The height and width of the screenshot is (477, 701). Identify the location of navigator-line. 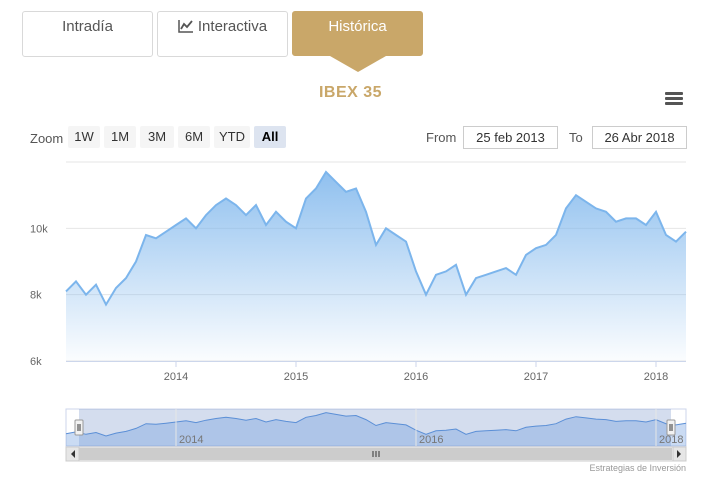
(376, 424).